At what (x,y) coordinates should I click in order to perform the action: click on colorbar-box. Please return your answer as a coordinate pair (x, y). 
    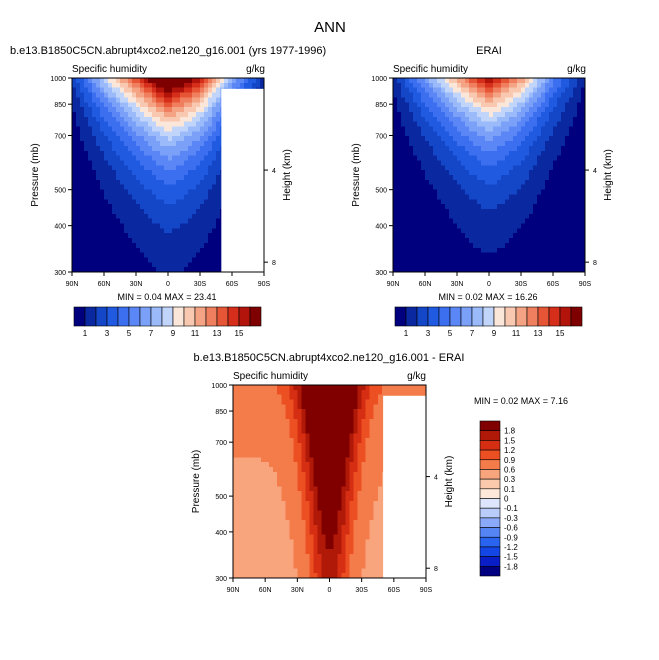
    Looking at the image, I should click on (466, 316).